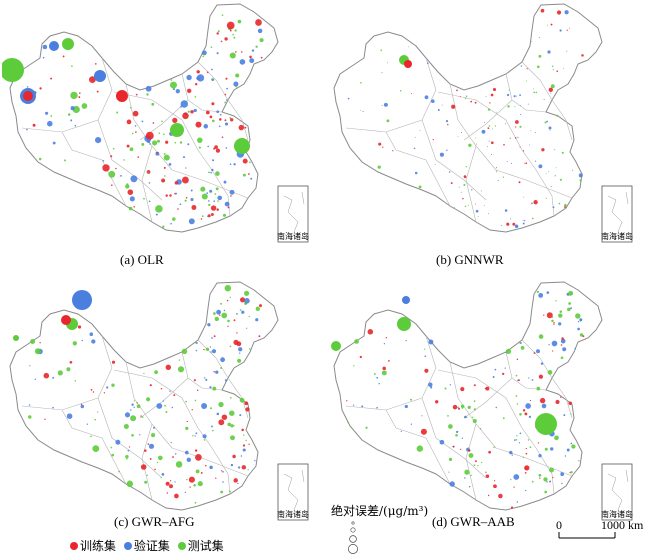 The image size is (650, 556). What do you see at coordinates (380, 511) in the screenshot?
I see `size-legend-title: 绝对误差/(μg/m³)` at bounding box center [380, 511].